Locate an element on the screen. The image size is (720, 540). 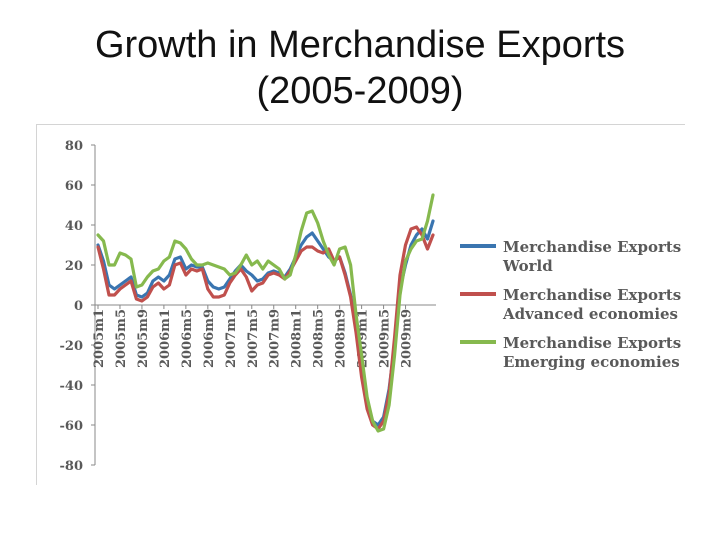
legend-label: Advanced economies is located at coordinates (591, 314).